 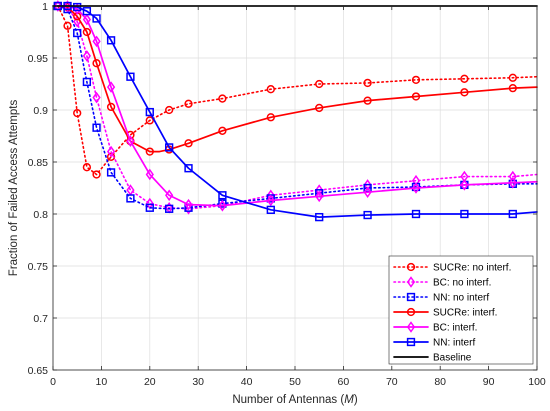 I want to click on y-tick-label: 0.95, so click(x=38, y=59).